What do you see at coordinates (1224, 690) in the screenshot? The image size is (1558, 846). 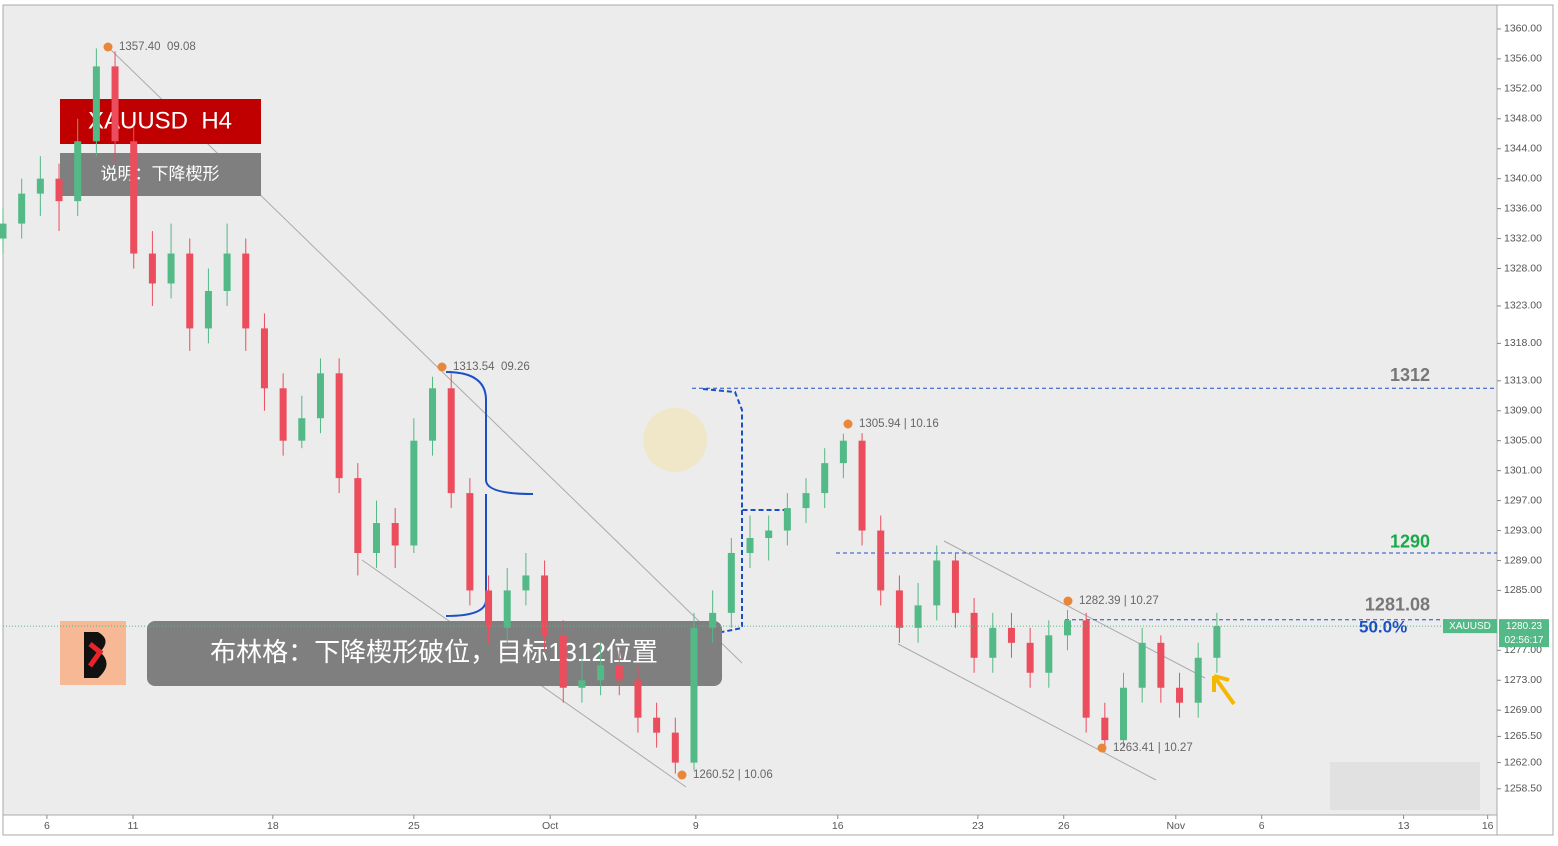 I see `arrow` at bounding box center [1224, 690].